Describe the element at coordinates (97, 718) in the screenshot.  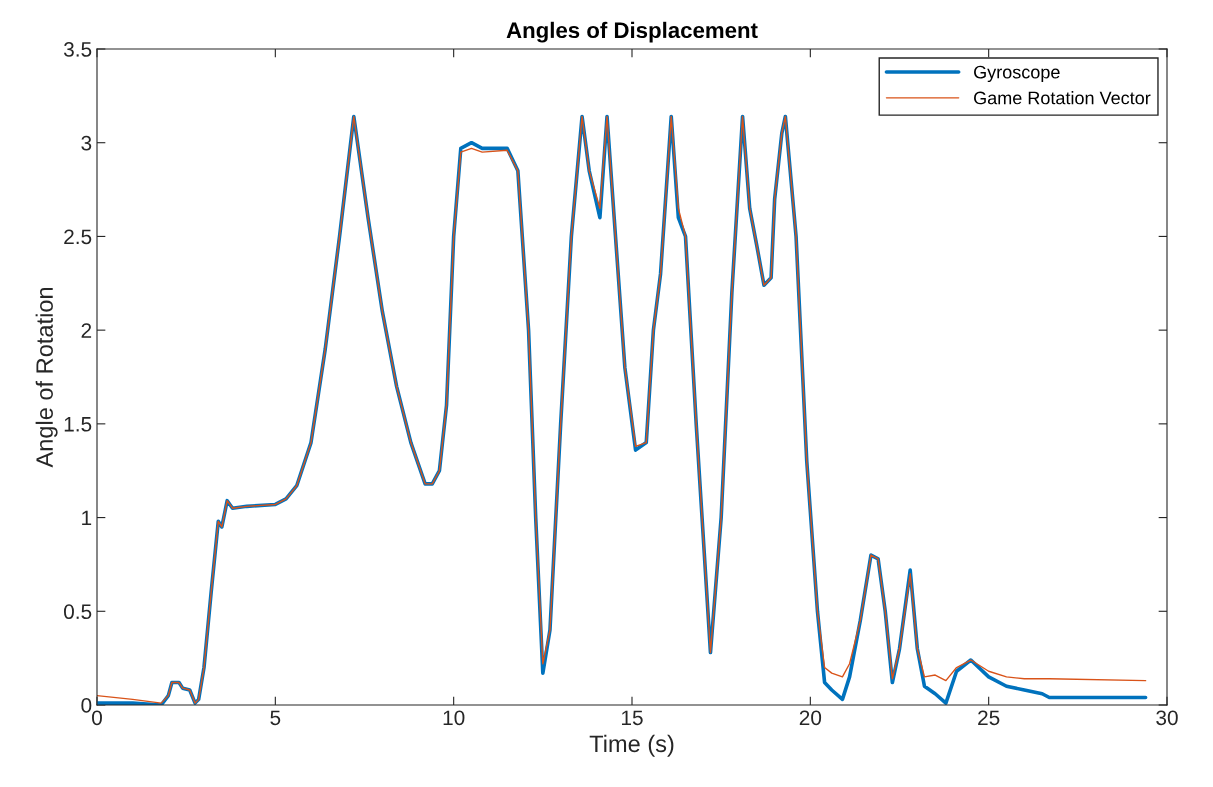
I see `x-tick-label: 0` at that location.